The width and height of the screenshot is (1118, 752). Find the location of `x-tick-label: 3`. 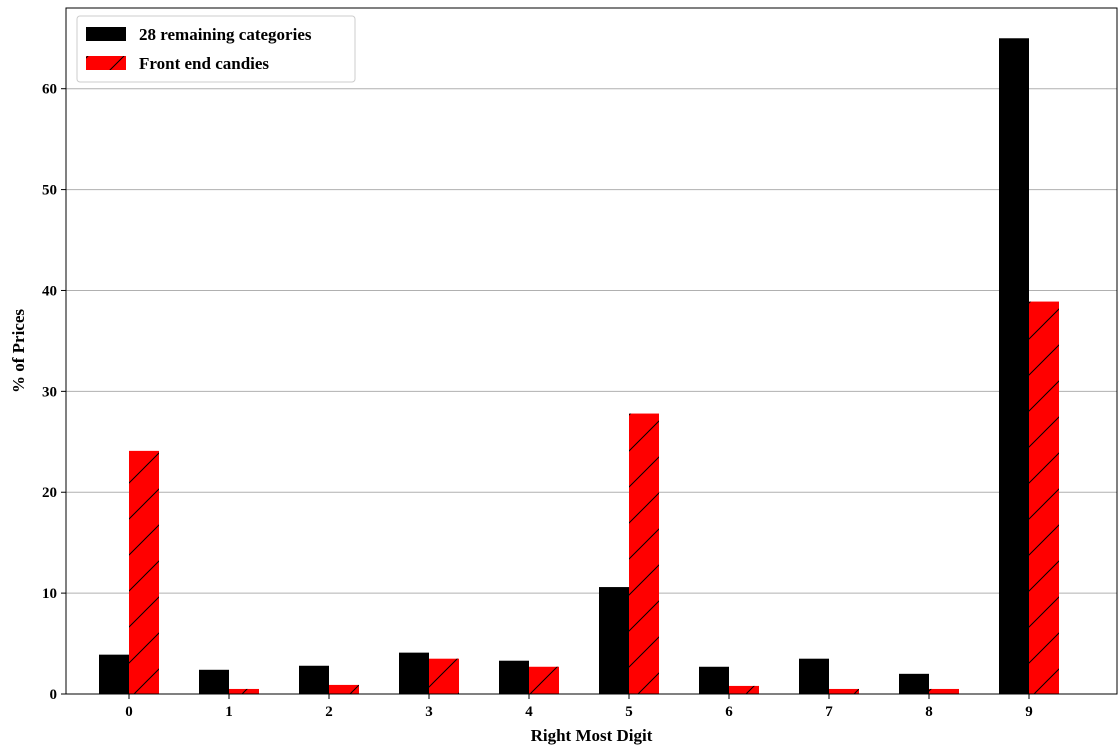

x-tick-label: 3 is located at coordinates (429, 712).